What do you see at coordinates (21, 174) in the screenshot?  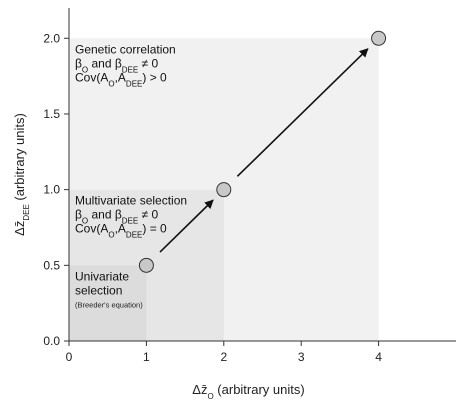 I see `y-axis-title: Δz̄DEE (arbitrary units)` at bounding box center [21, 174].